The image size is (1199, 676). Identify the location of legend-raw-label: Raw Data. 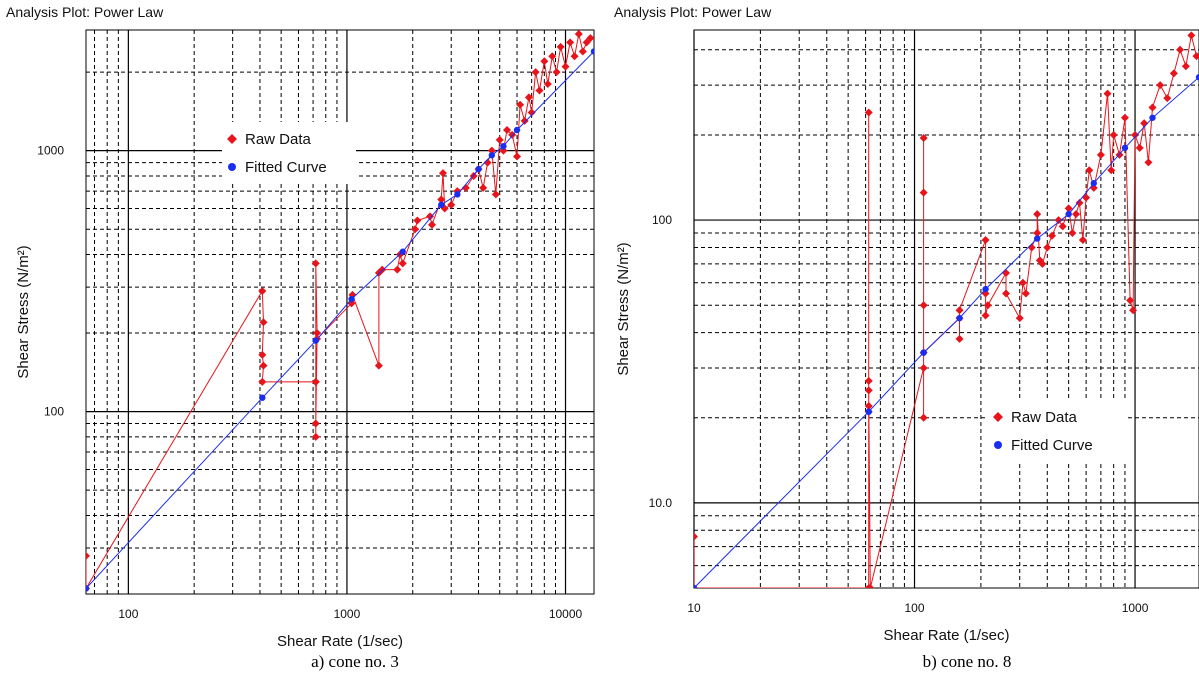
(1044, 417).